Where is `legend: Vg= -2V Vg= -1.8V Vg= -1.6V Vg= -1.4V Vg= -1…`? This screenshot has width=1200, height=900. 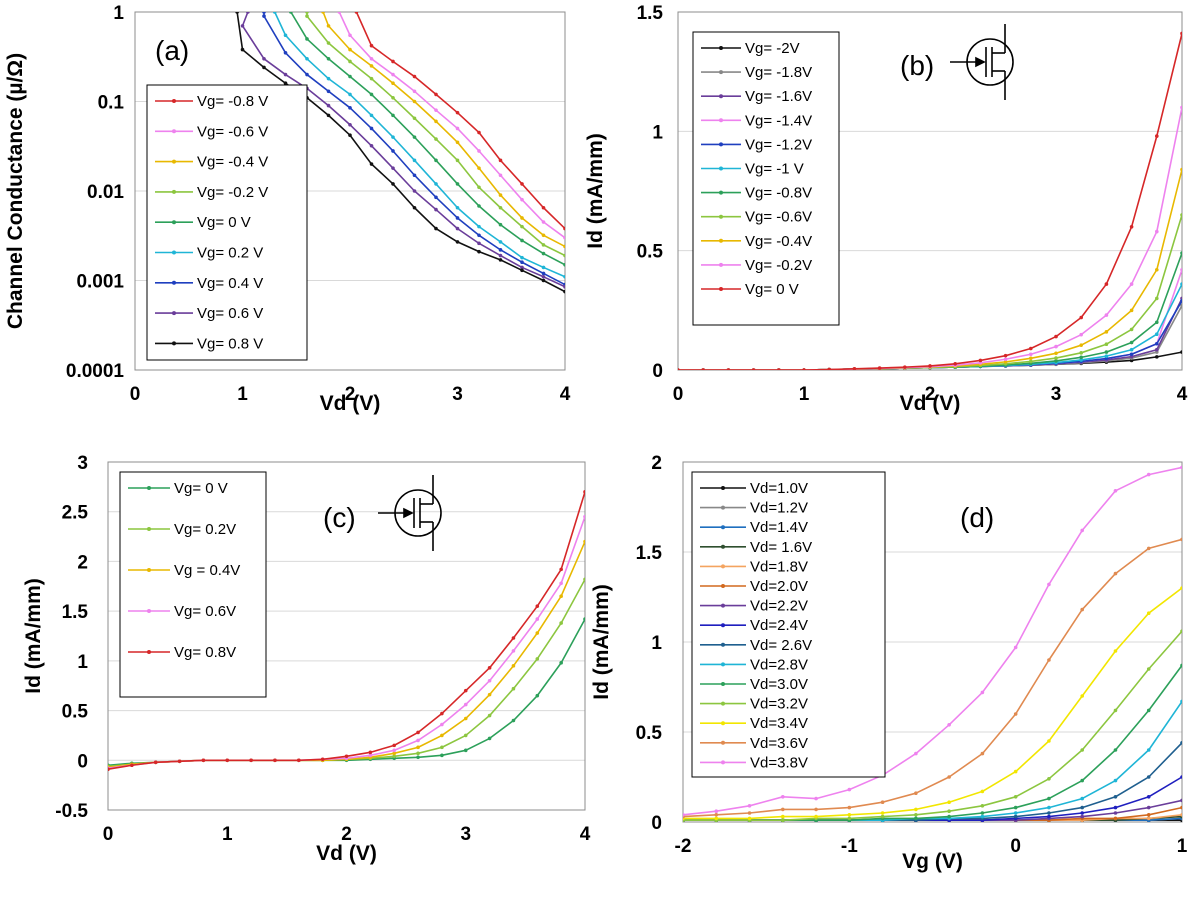
legend: Vg= -2V Vg= -1.8V Vg= -1.6V Vg= -1.4V Vg= -1… is located at coordinates (766, 178).